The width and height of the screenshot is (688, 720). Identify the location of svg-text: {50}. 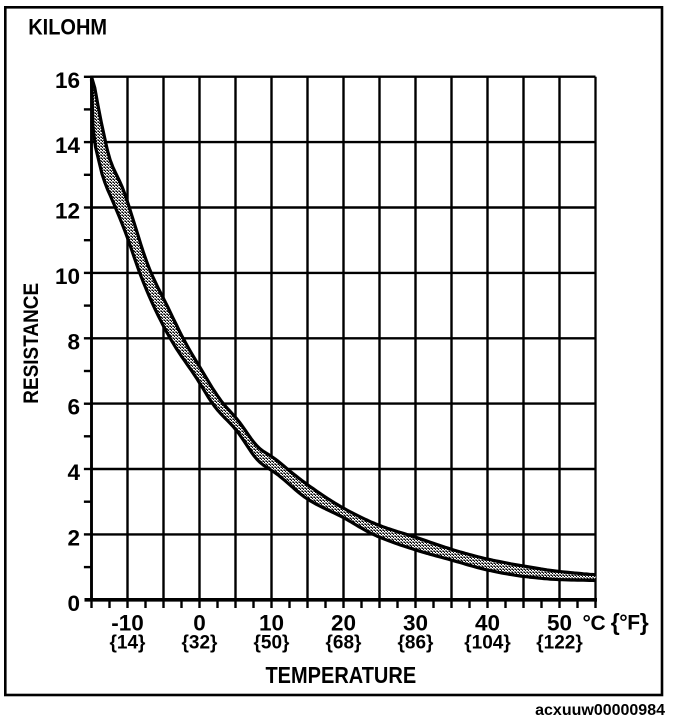
(272, 643).